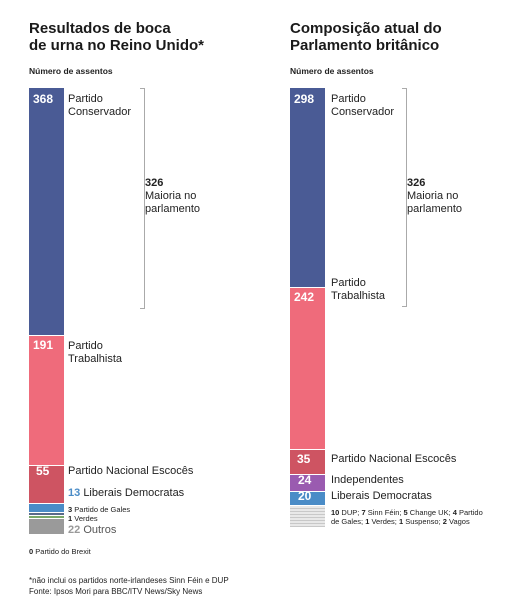 Image resolution: width=511 pixels, height=610 pixels. What do you see at coordinates (43, 471) in the screenshot?
I see `left-snp-value: 55` at bounding box center [43, 471].